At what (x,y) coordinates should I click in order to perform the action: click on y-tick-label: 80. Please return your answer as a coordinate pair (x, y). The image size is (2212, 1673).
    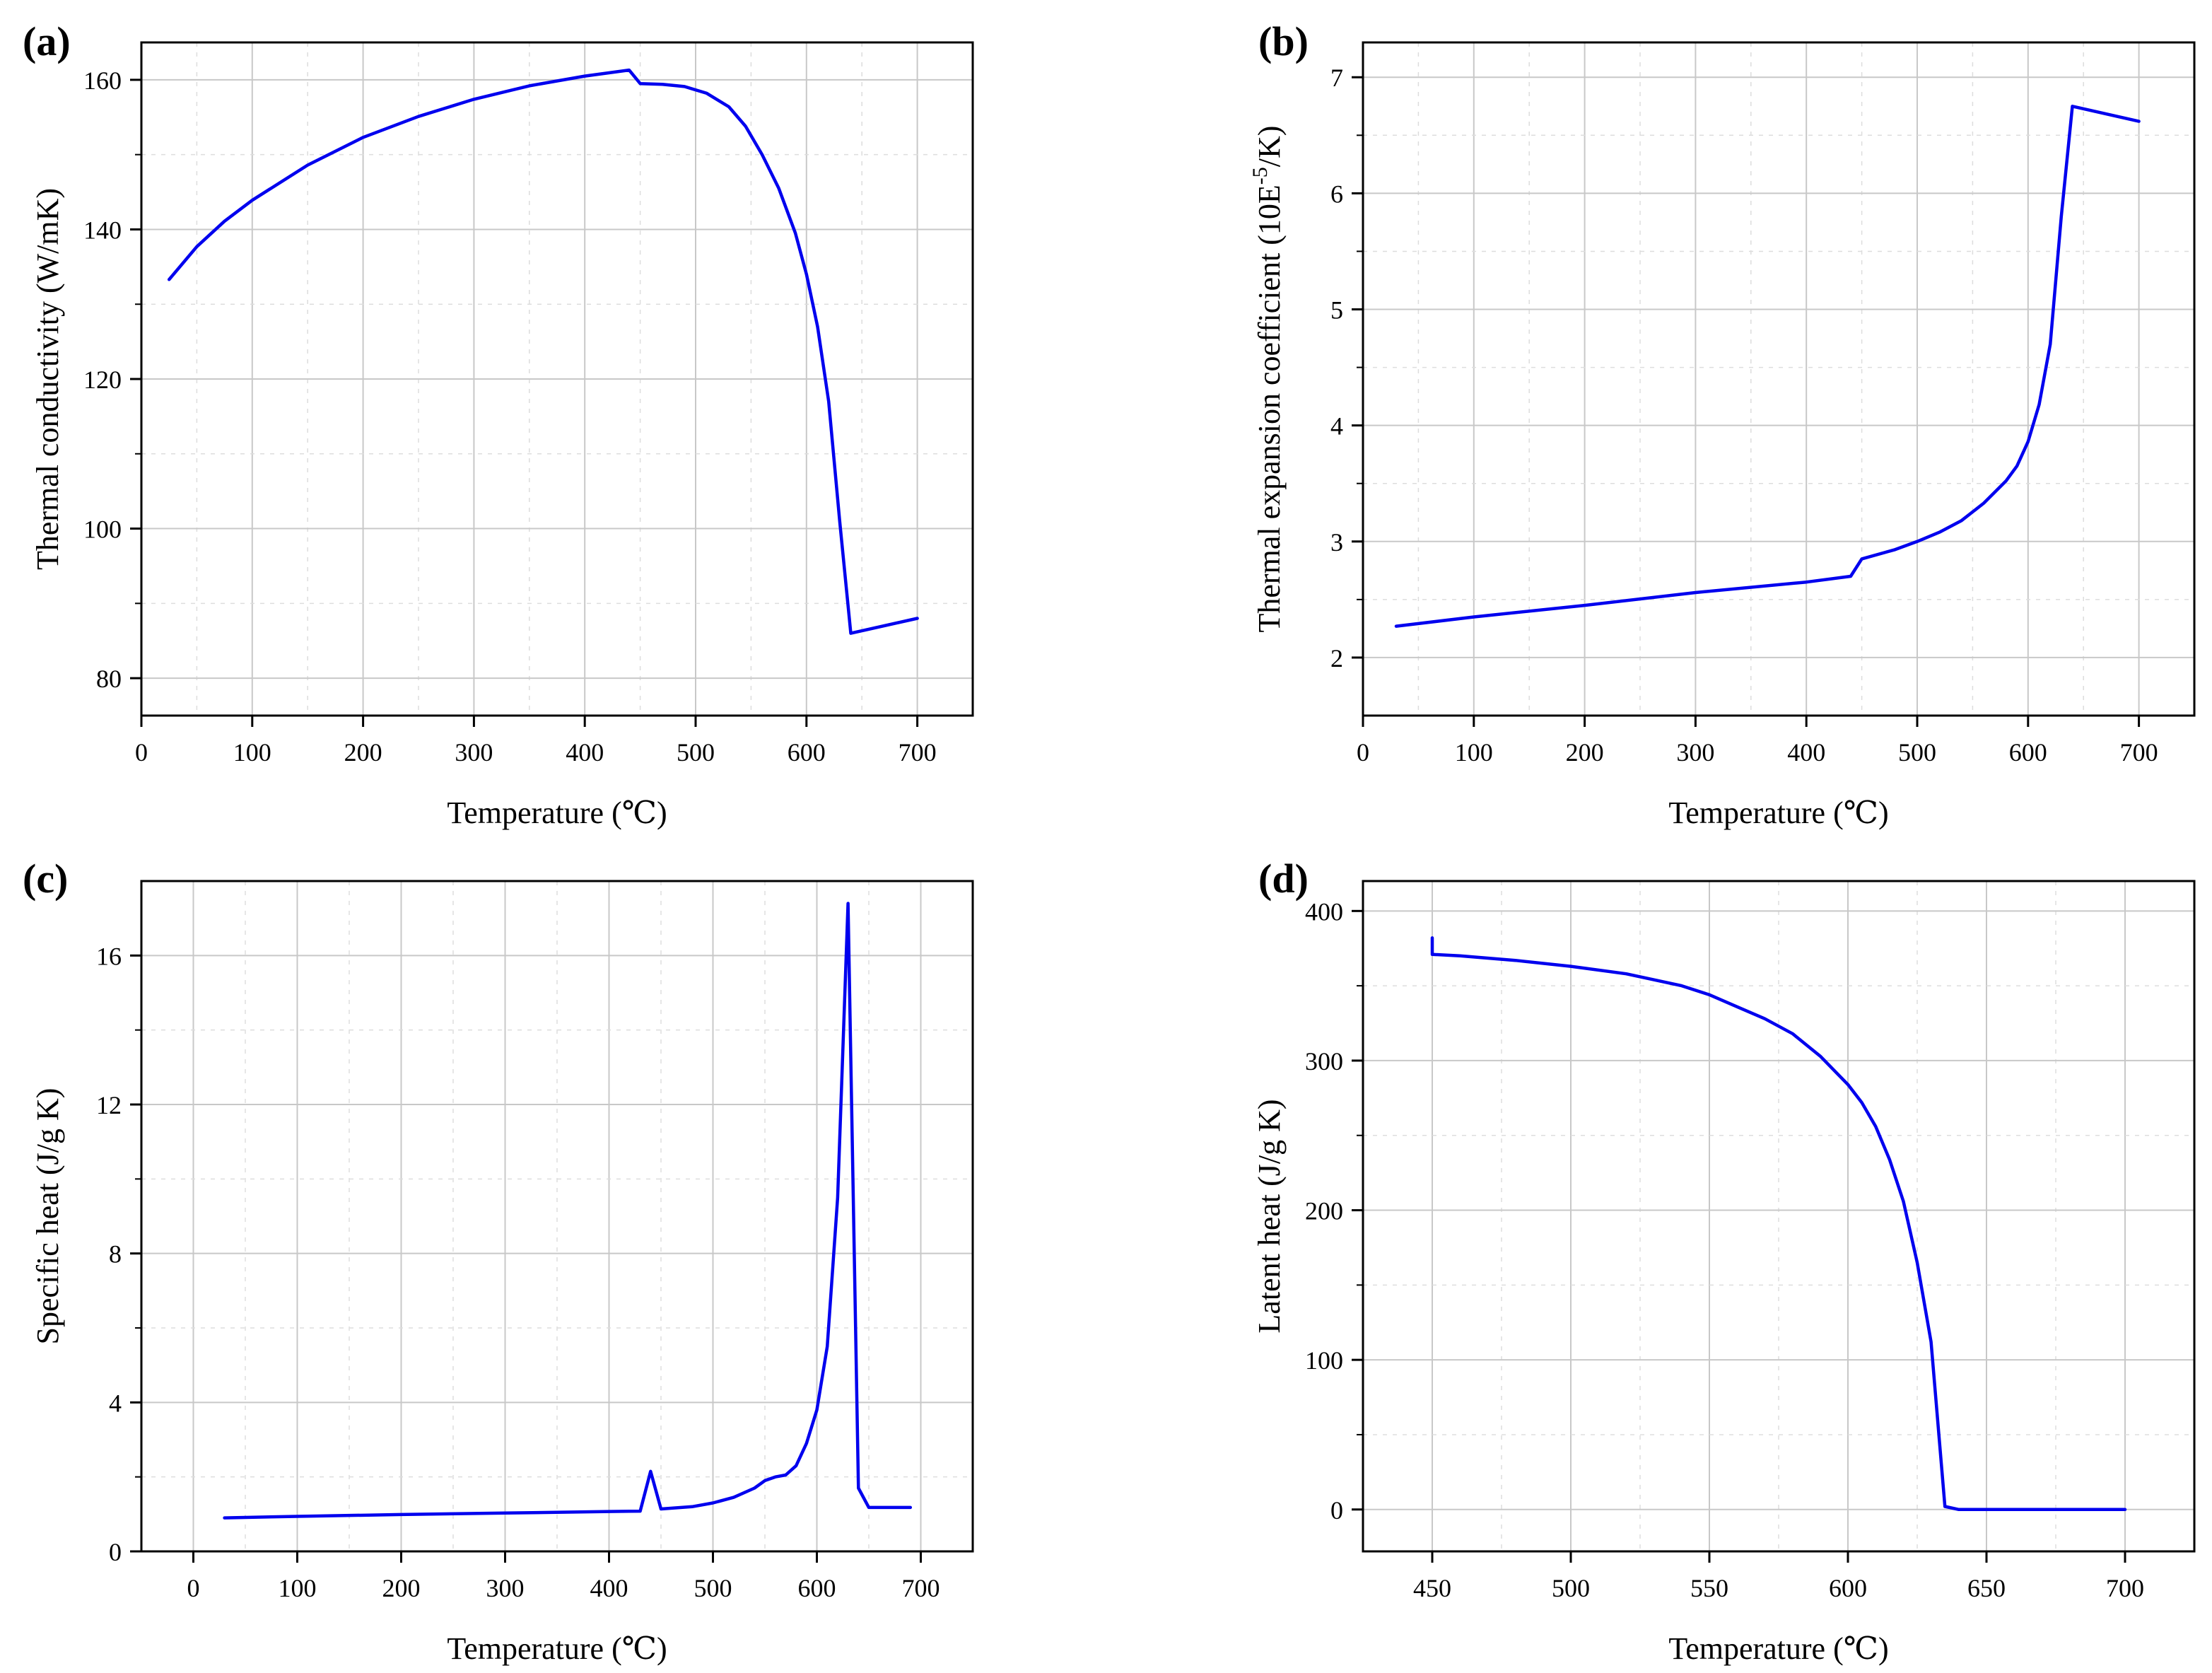
    Looking at the image, I should click on (109, 679).